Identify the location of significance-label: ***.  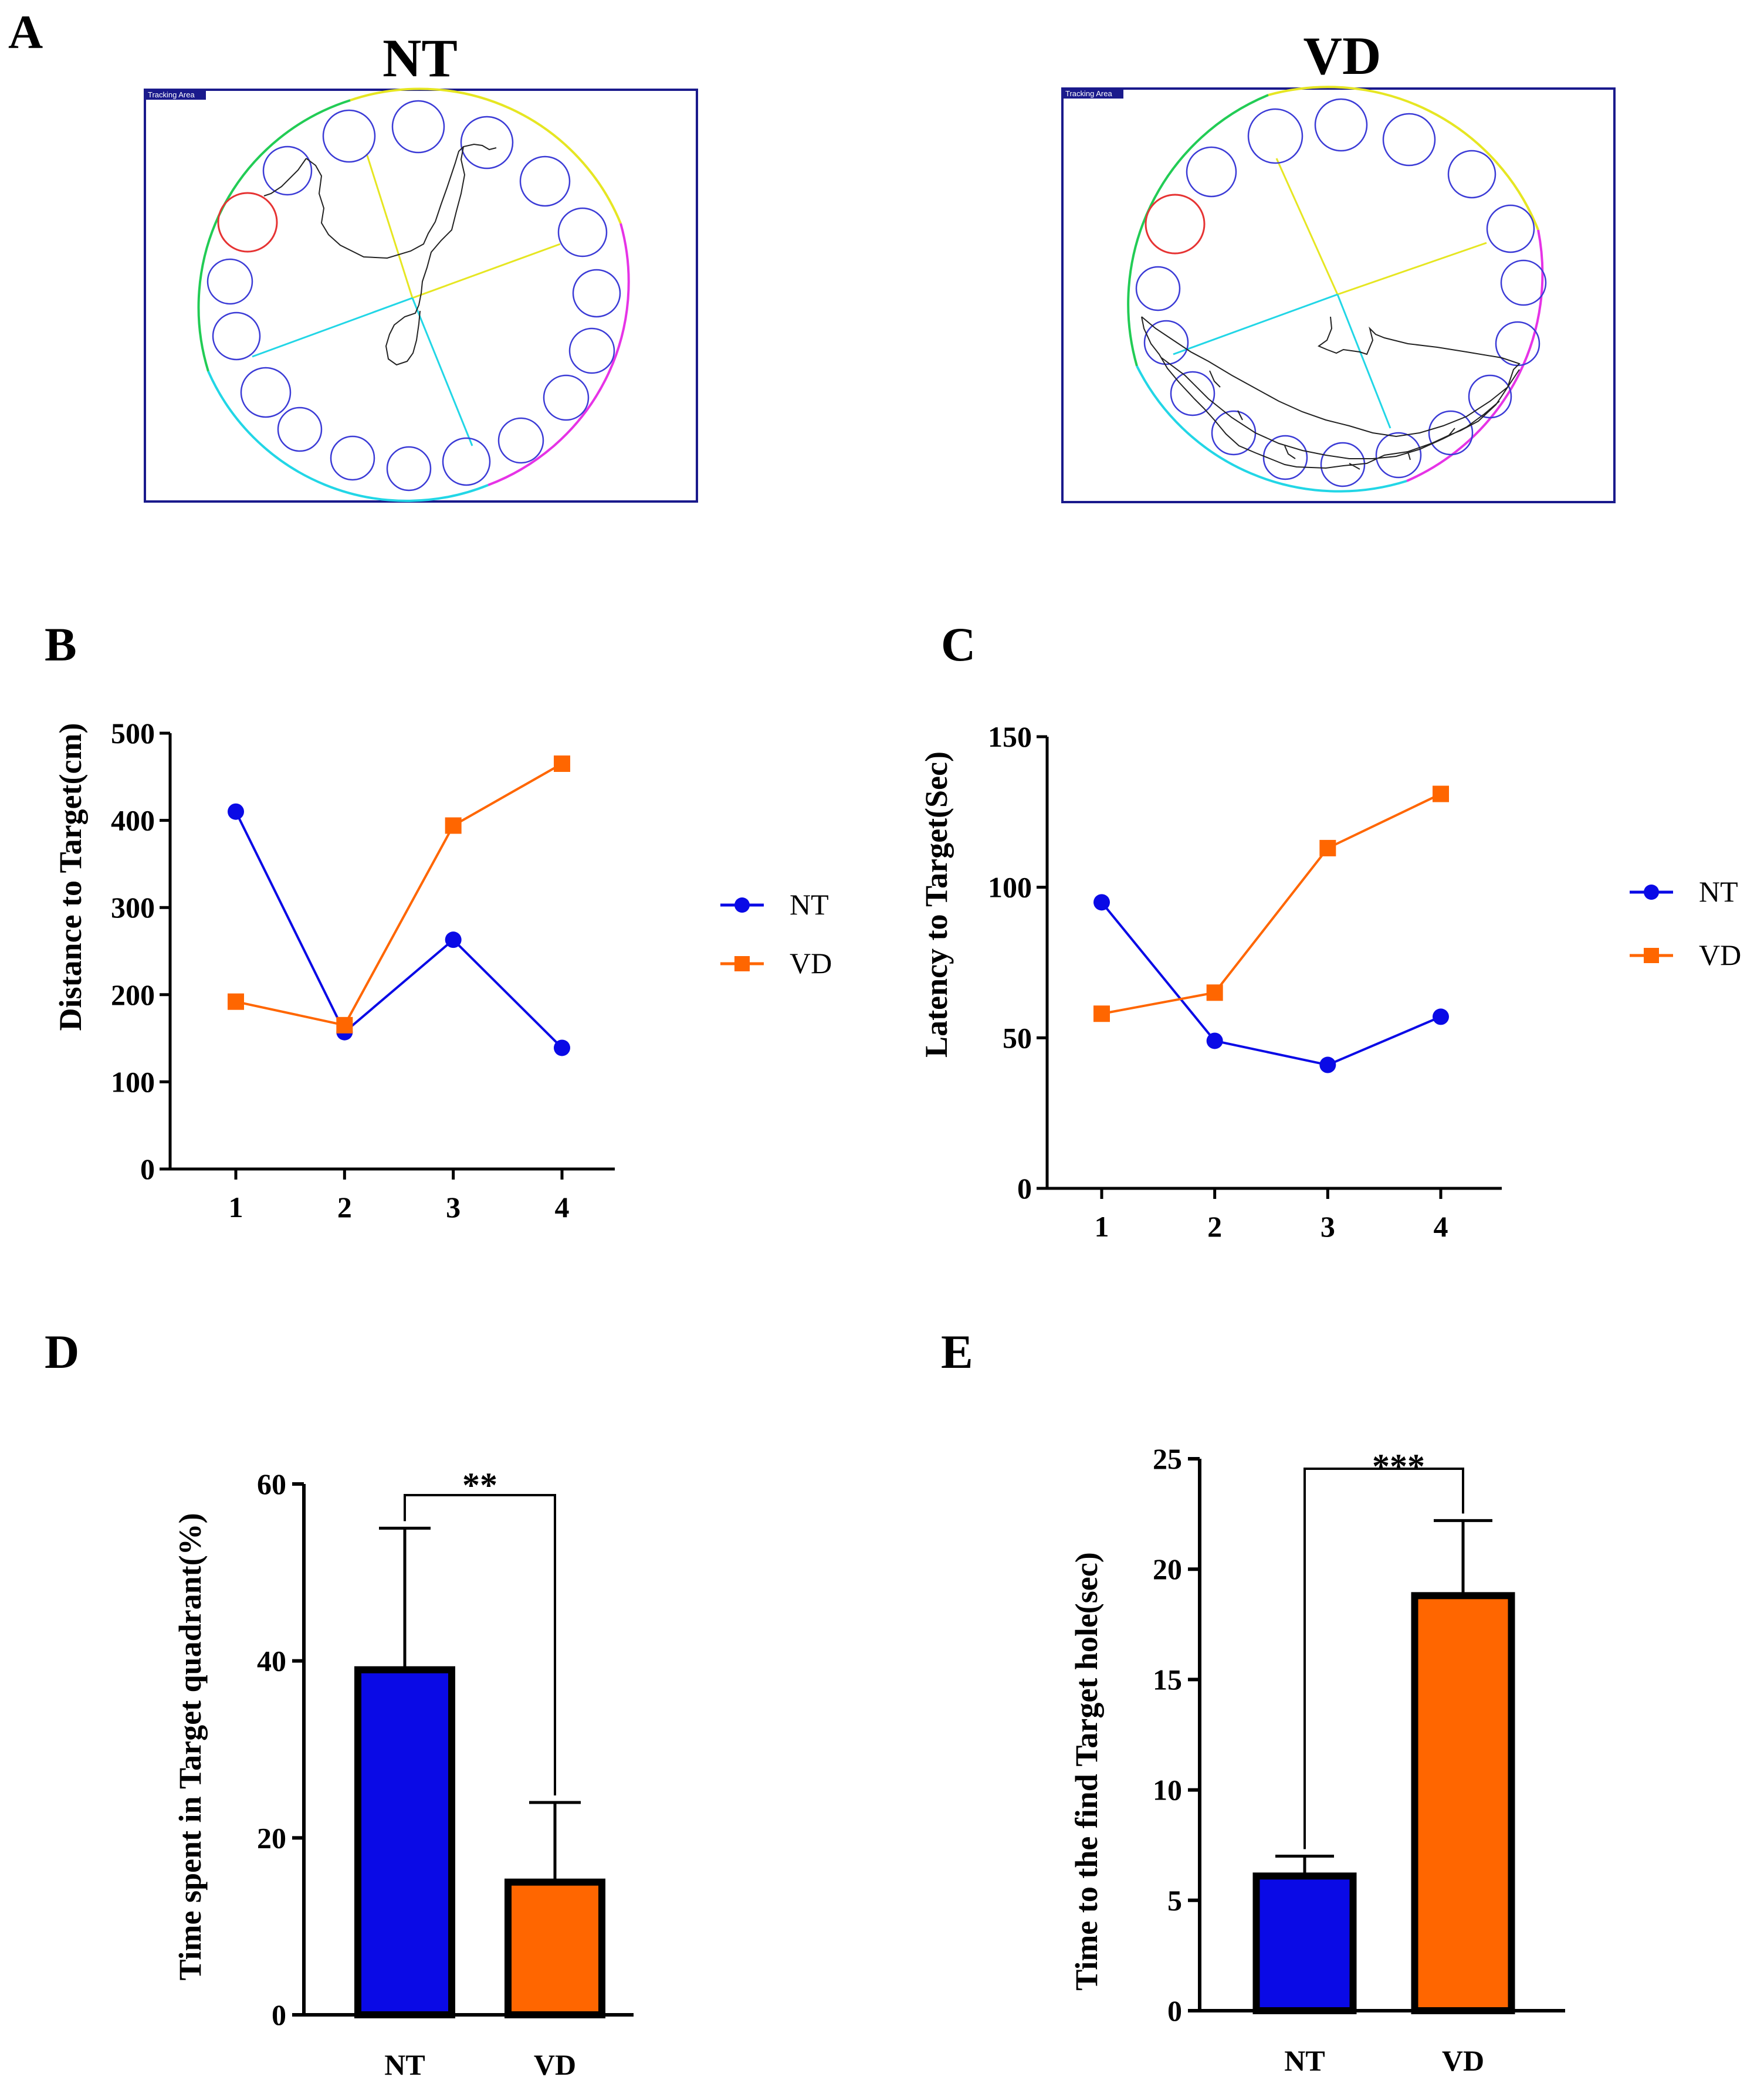
(1398, 1466).